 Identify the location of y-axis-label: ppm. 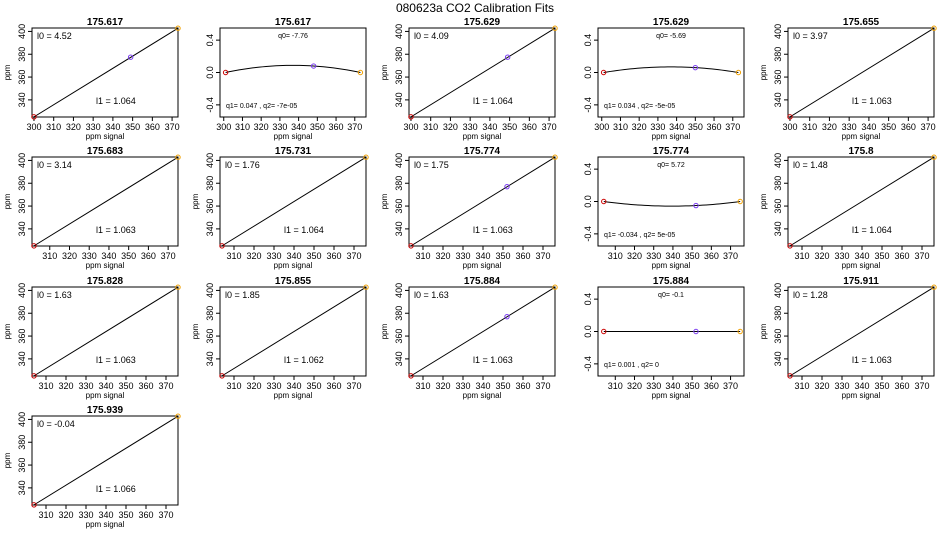
(7, 201).